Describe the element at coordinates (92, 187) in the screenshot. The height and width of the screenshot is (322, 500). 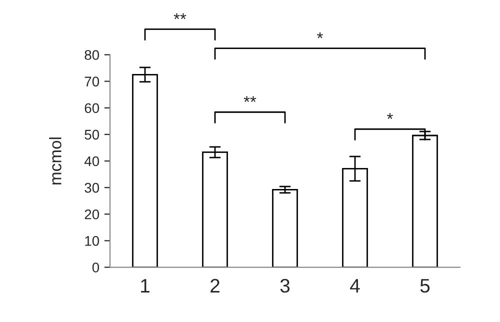
I see `y-tick-label: 30` at that location.